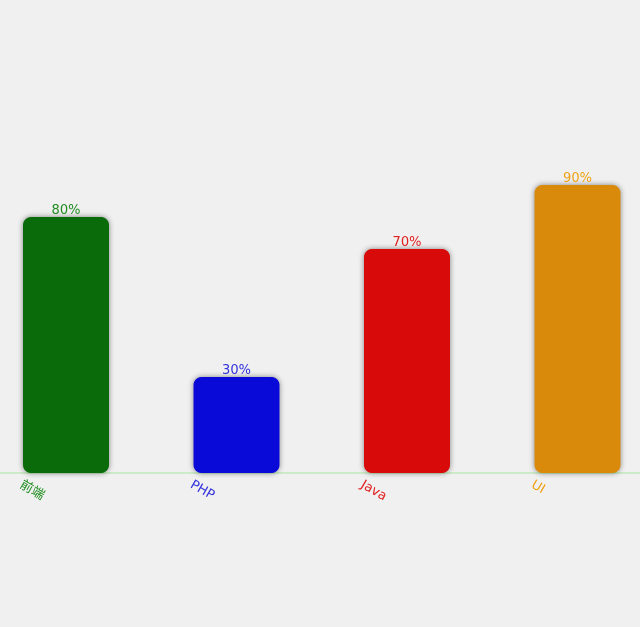 Image resolution: width=640 pixels, height=627 pixels. I want to click on value-label-0: 80%, so click(66, 210).